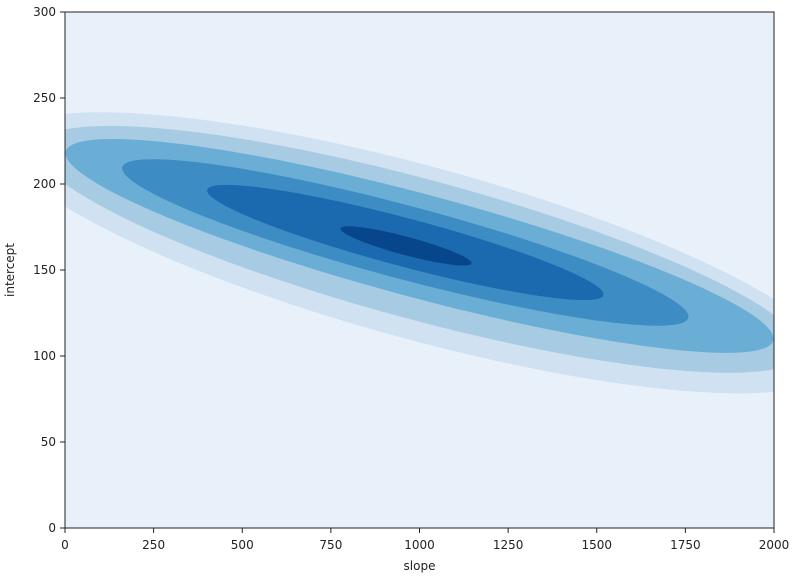 This screenshot has height=584, width=800. What do you see at coordinates (44, 184) in the screenshot?
I see `y-tick-label: 200` at bounding box center [44, 184].